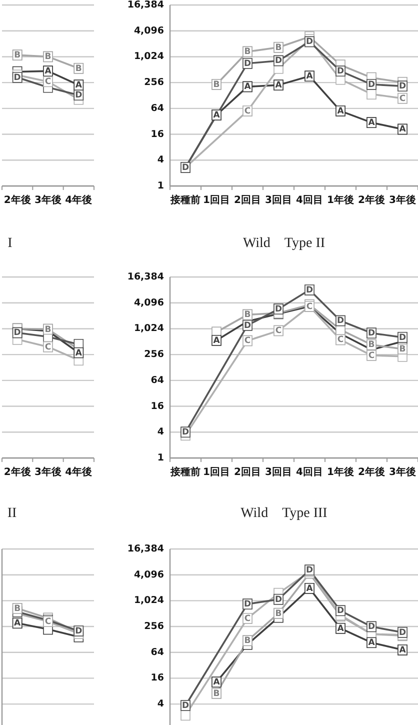  Describe the element at coordinates (10, 243) in the screenshot. I see `chart-title: I` at that location.